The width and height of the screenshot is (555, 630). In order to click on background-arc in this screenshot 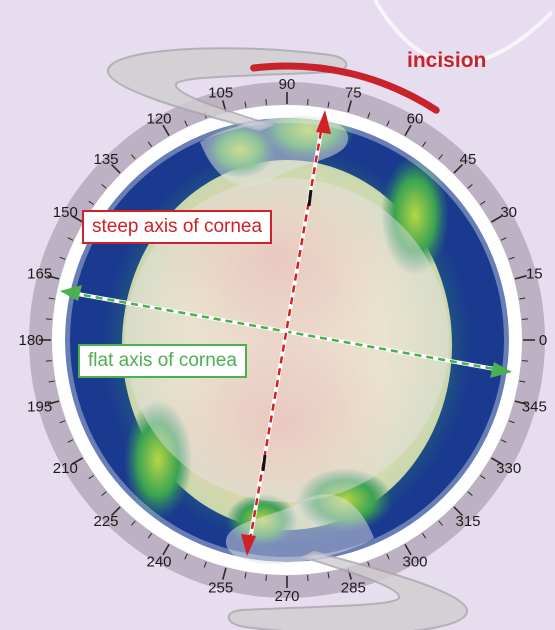, I will do `click(463, 32)`.